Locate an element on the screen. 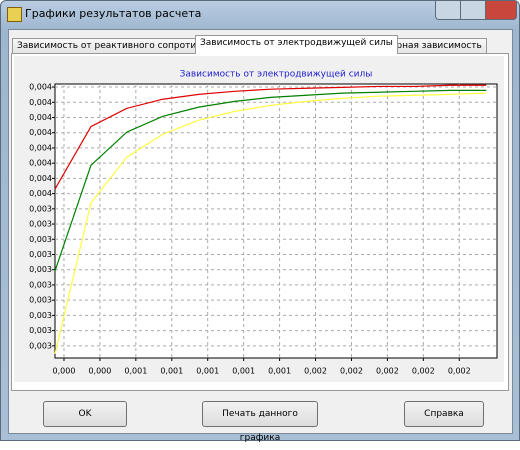 This screenshot has width=520, height=450. help-button: Справка is located at coordinates (444, 414).